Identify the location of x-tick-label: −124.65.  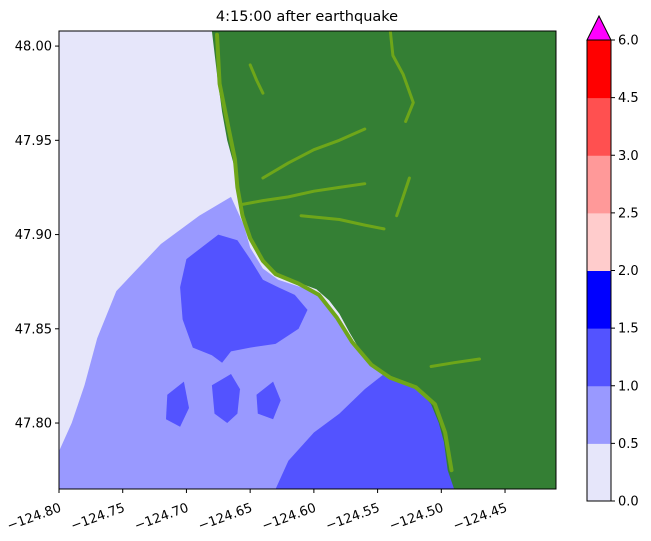
(225, 517).